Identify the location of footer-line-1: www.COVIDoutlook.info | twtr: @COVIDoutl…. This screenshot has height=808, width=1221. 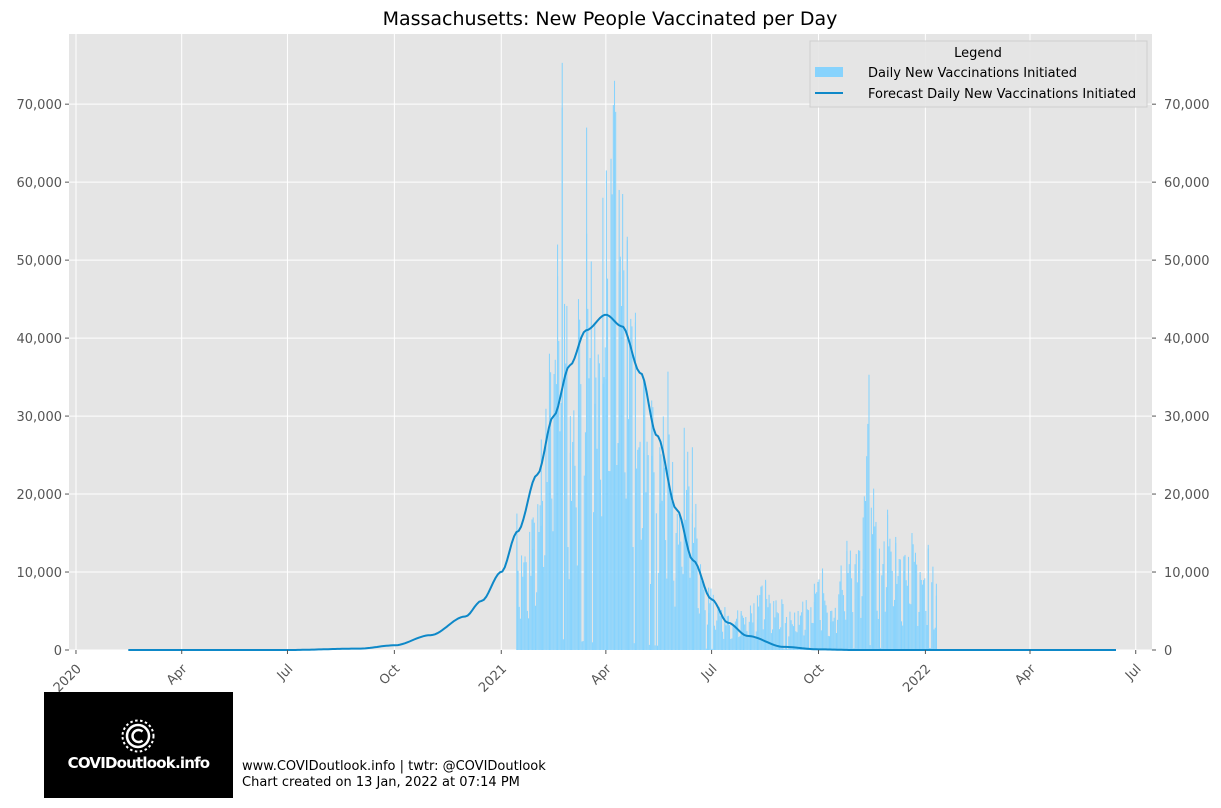
(394, 766).